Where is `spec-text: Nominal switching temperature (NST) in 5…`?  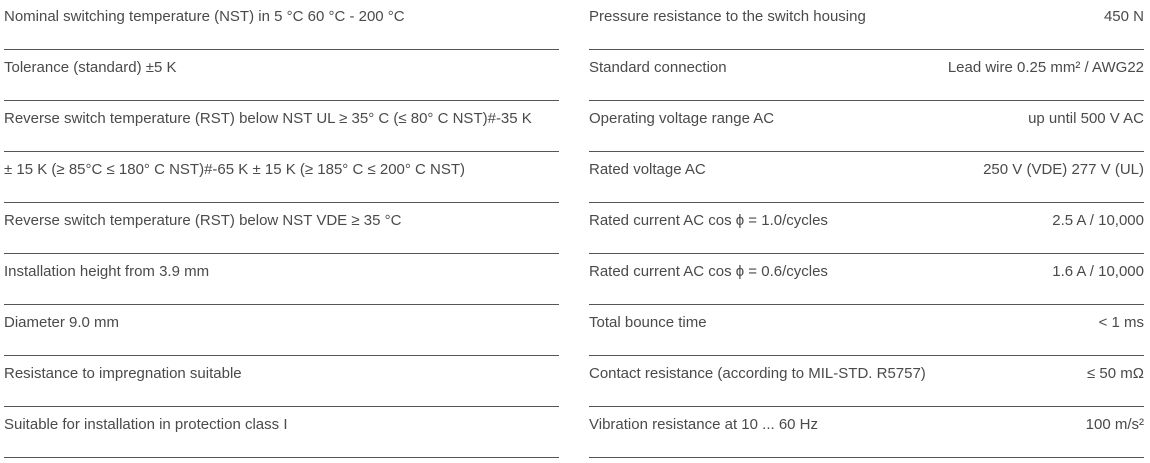 spec-text: Nominal switching temperature (NST) in 5… is located at coordinates (204, 16).